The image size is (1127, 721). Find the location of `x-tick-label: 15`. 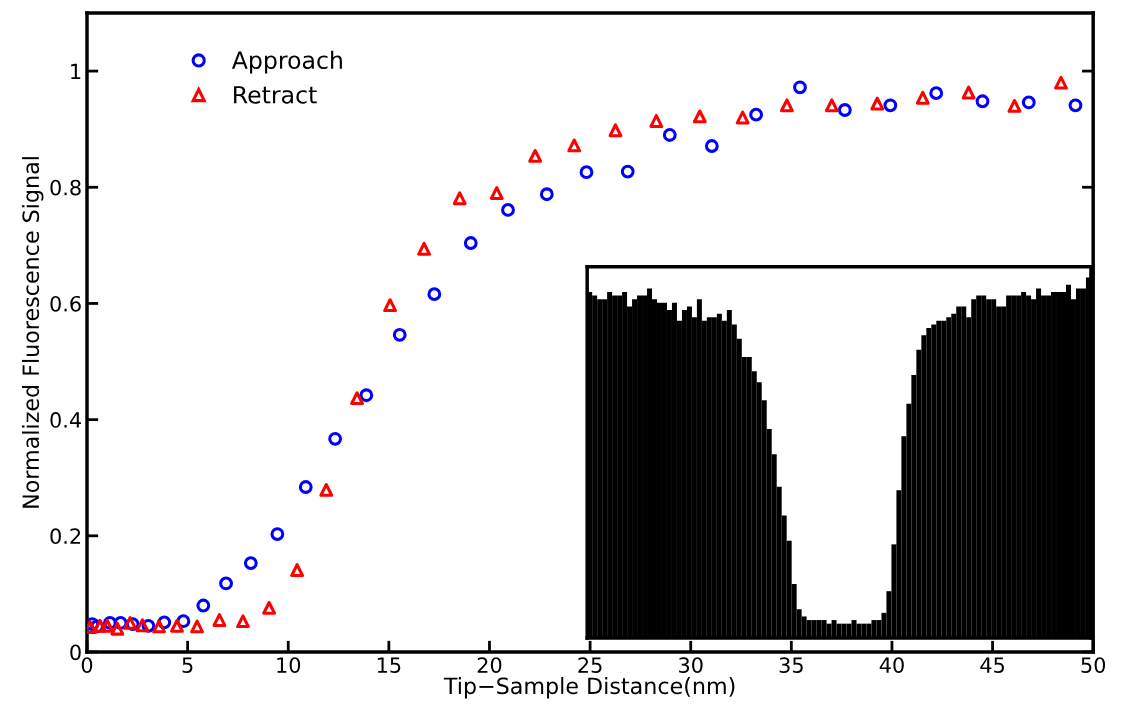

x-tick-label: 15 is located at coordinates (389, 665).